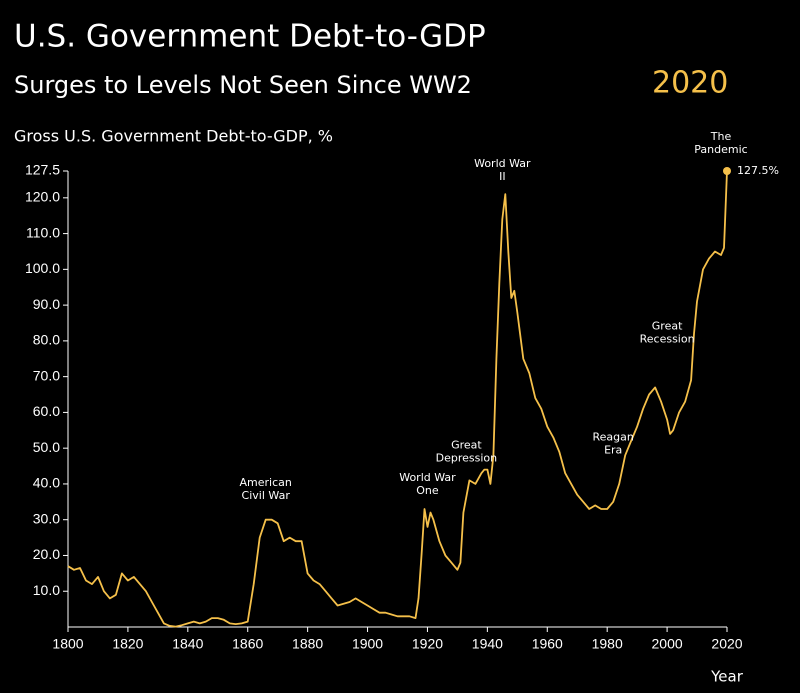  I want to click on y-tick-label: 10.0, so click(46, 590).